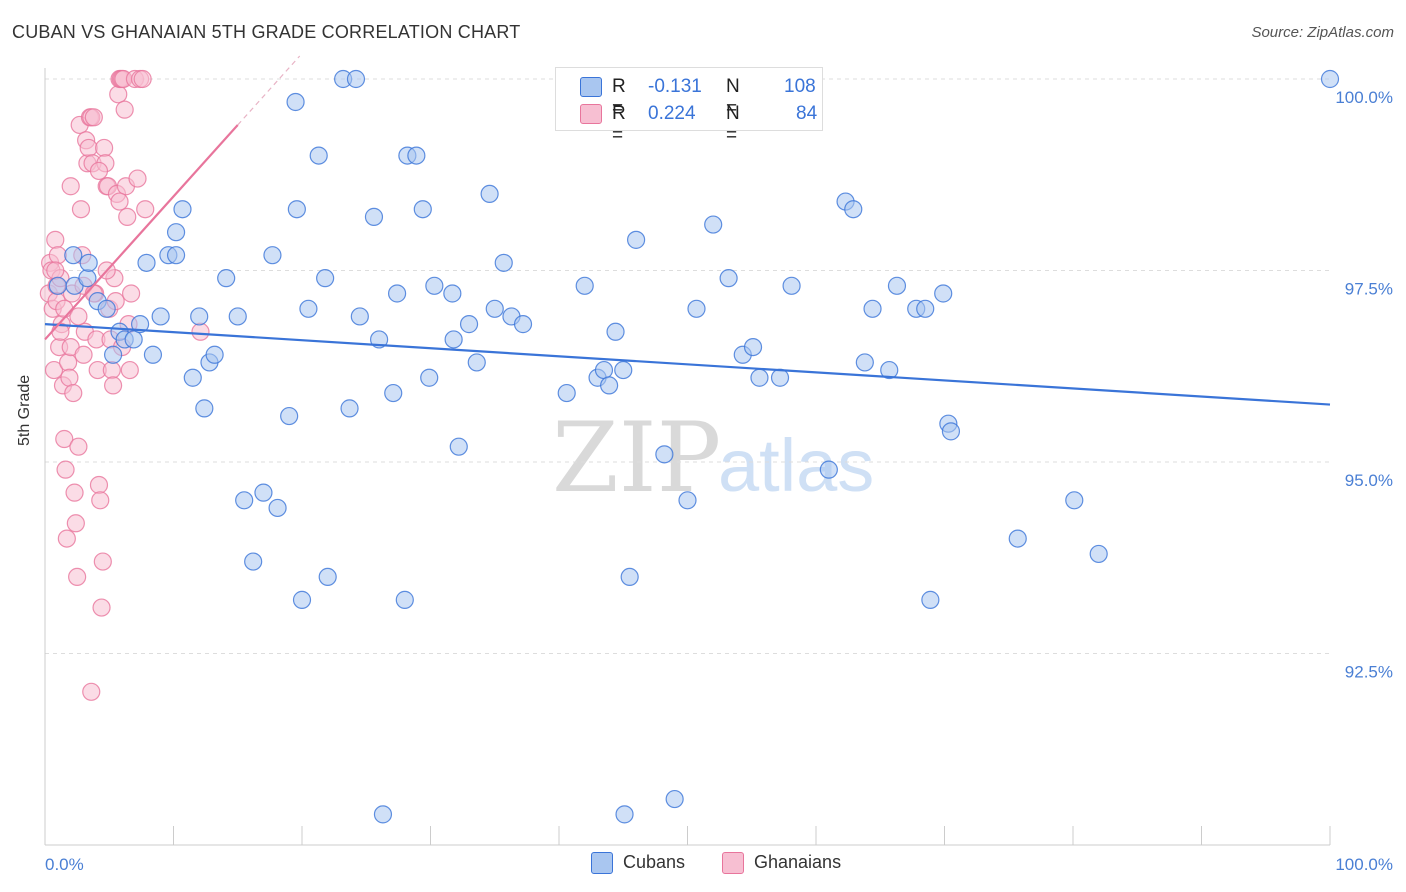  What do you see at coordinates (1369, 672) in the screenshot?
I see `y-tick-label: 92.5%` at bounding box center [1369, 672].